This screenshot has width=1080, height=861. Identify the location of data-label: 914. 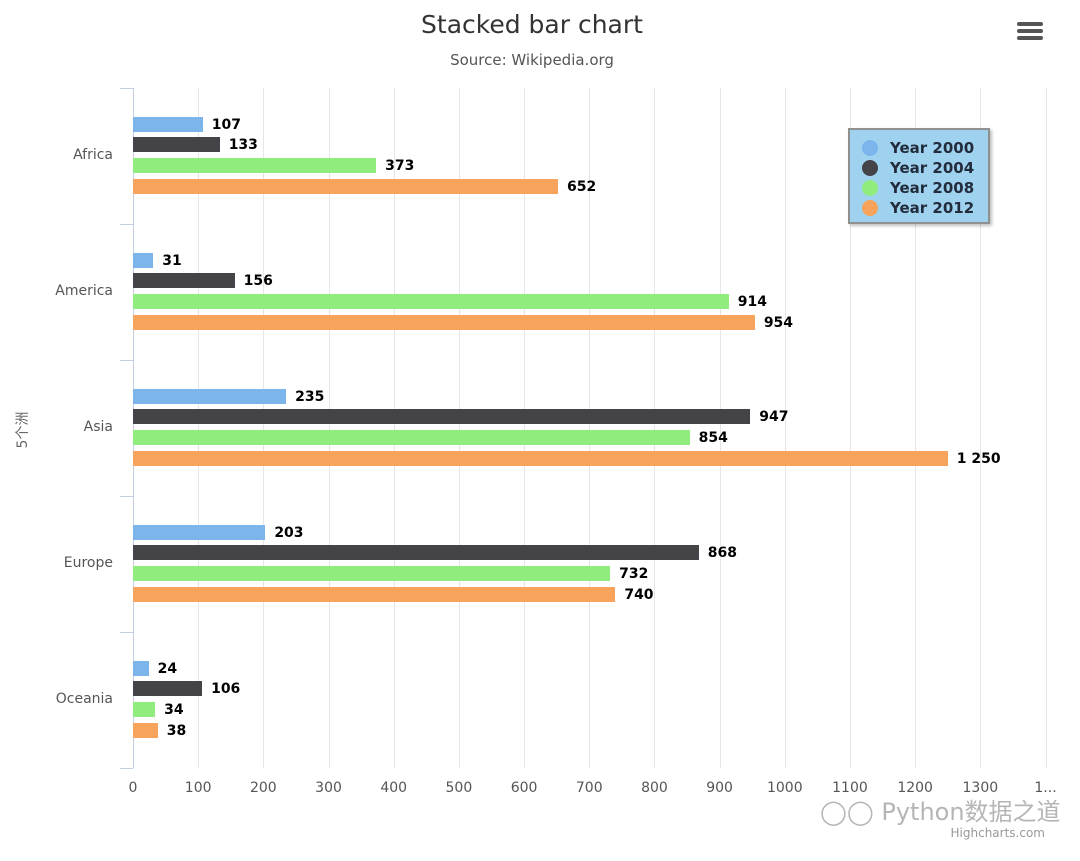
(752, 302).